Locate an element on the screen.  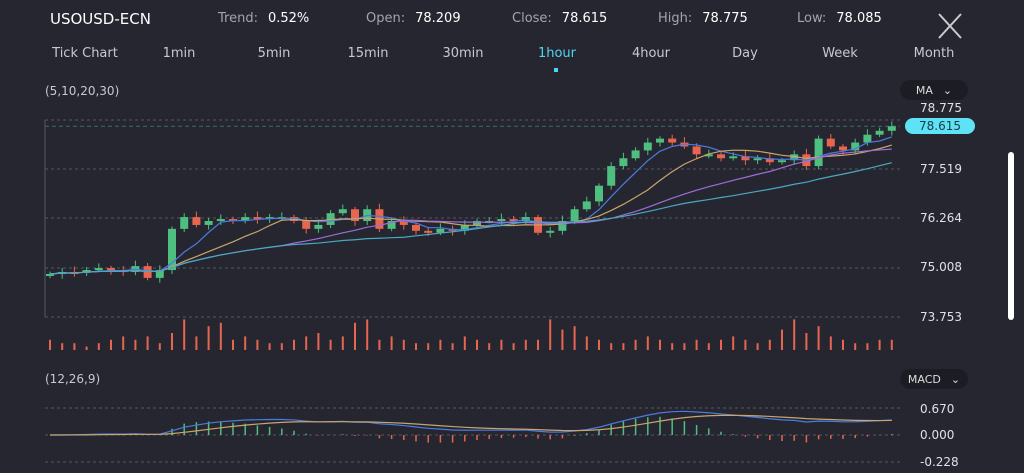
macd-dif-line is located at coordinates (470, 423).